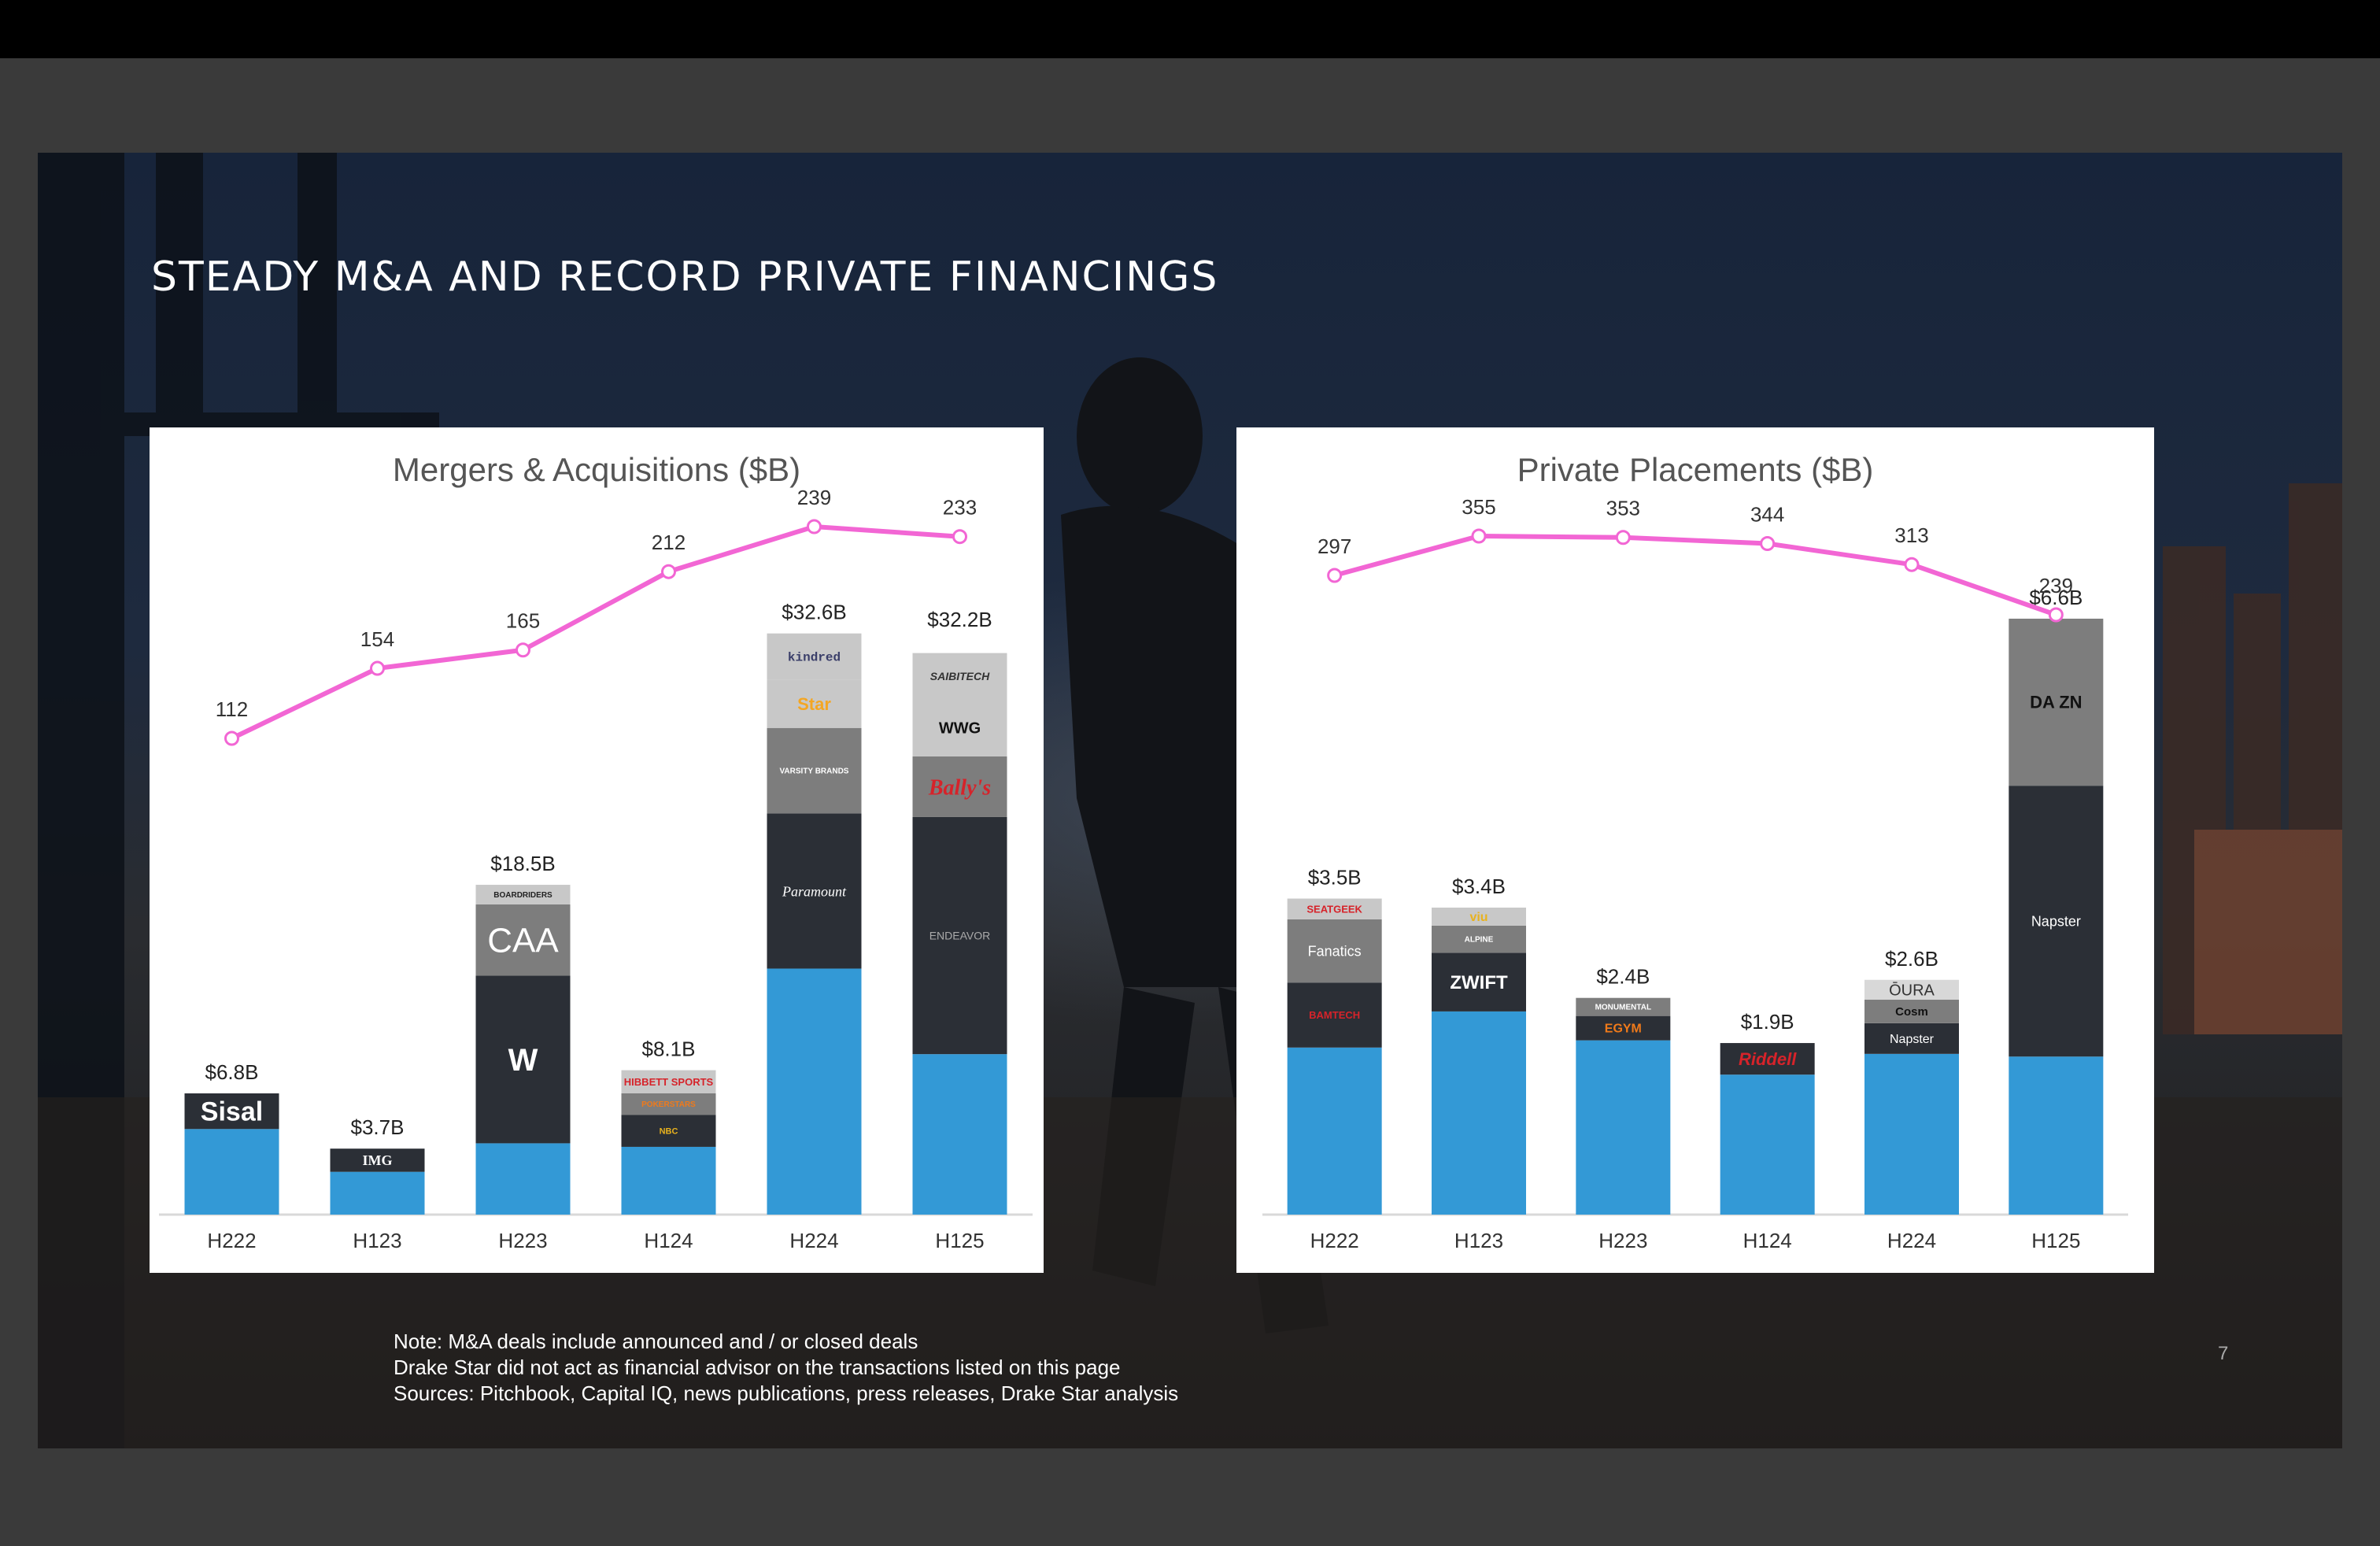  I want to click on slide-title: STEADY M&A AND RECORD PRIVATE FINANCINGS, so click(685, 277).